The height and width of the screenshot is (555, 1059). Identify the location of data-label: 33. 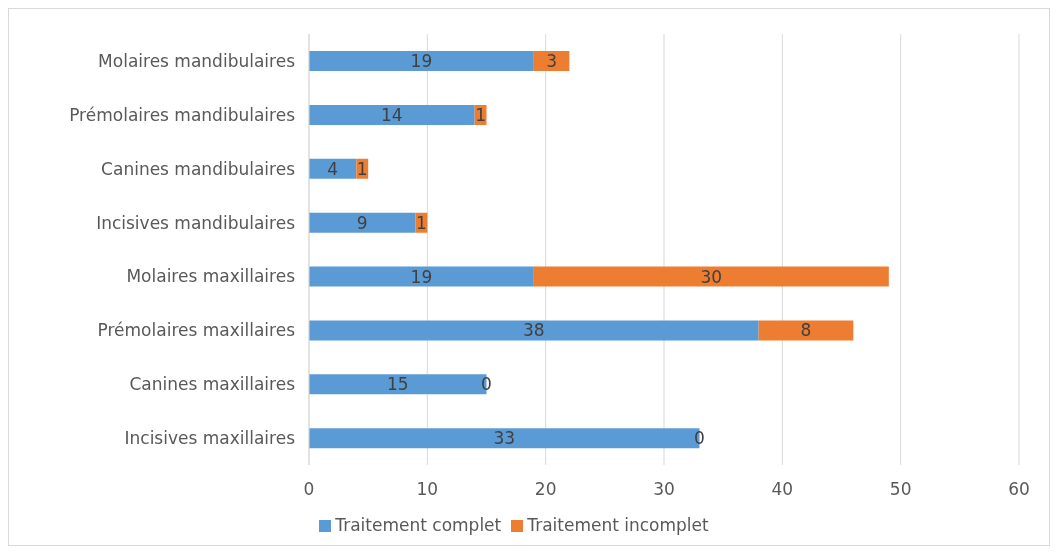
(504, 438).